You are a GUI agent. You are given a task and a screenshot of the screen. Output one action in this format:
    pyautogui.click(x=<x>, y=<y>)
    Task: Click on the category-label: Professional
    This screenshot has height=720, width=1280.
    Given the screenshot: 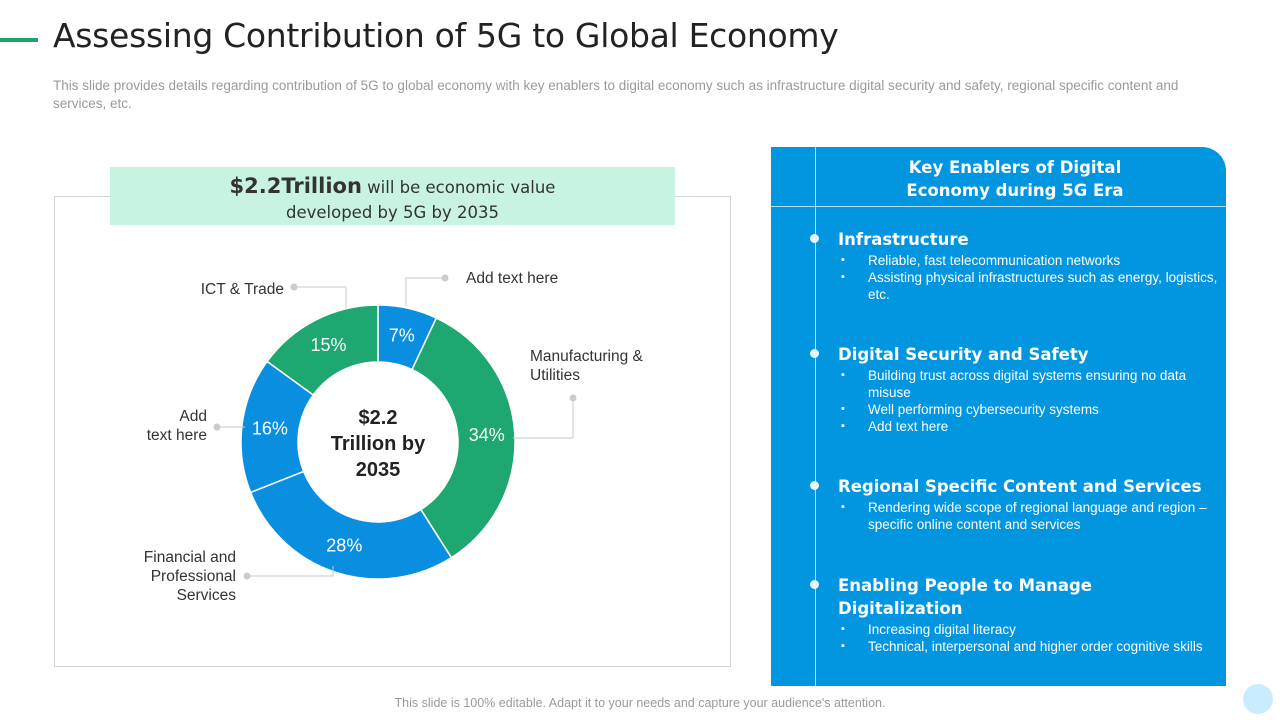 What is the action you would take?
    pyautogui.click(x=193, y=576)
    